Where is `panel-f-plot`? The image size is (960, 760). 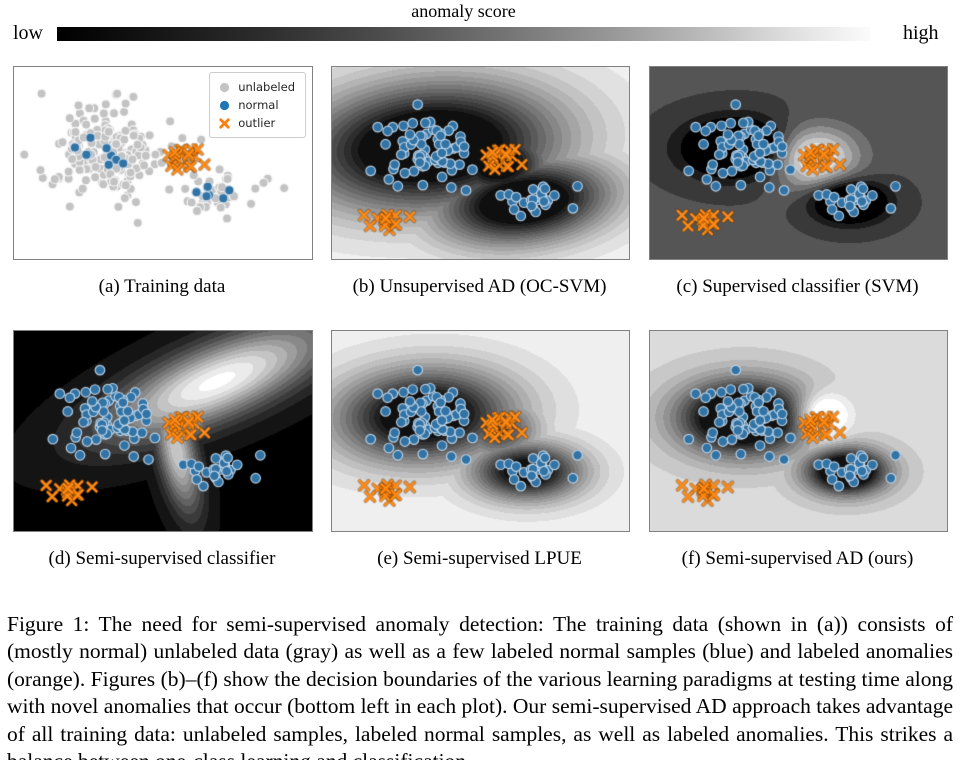
panel-f-plot is located at coordinates (798, 431).